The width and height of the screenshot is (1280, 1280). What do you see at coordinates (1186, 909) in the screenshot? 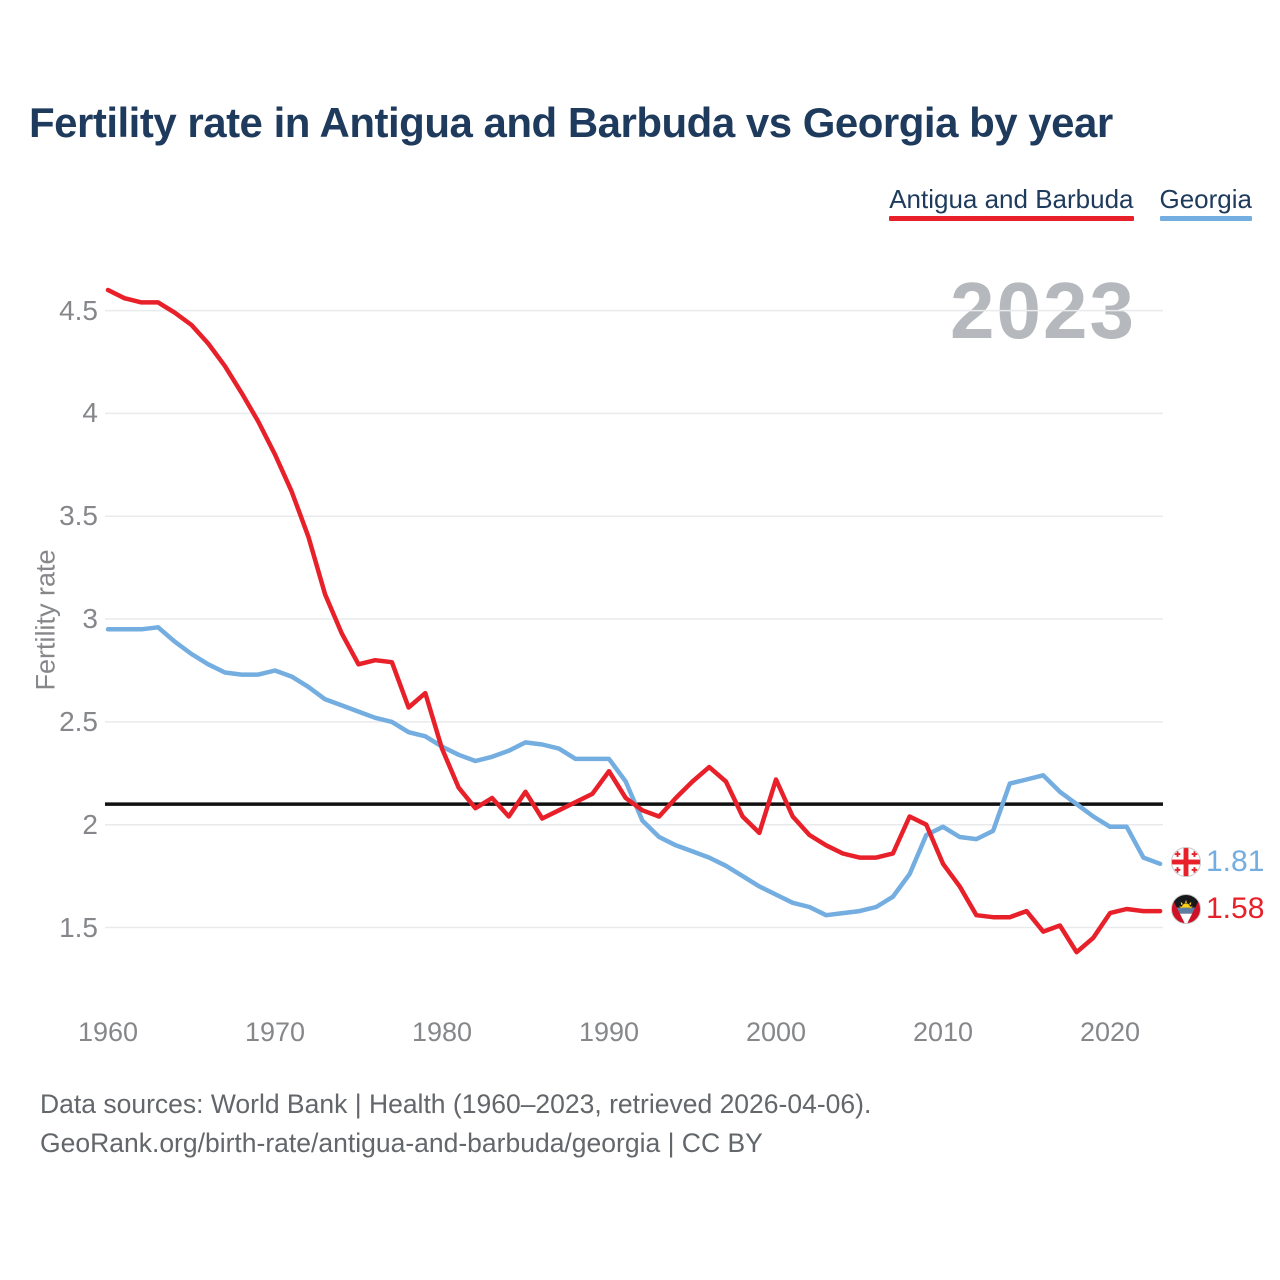
I see `antigua-and-barbuda-flag-icon` at bounding box center [1186, 909].